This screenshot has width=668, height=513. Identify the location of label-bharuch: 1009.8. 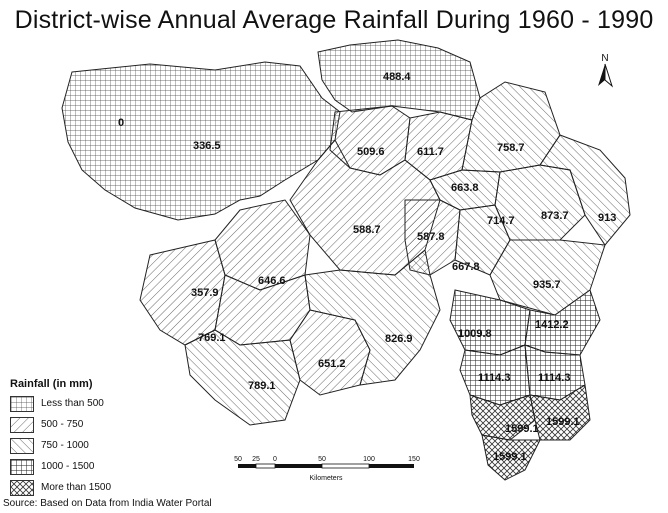
(475, 334).